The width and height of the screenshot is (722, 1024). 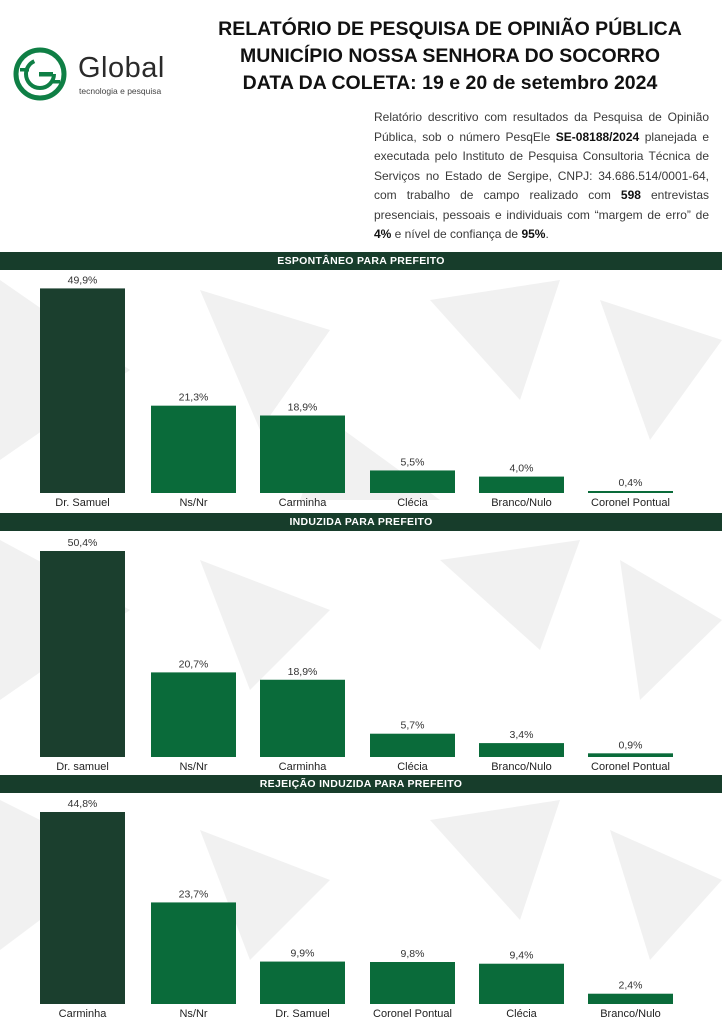 I want to click on value-label: 21,3%, so click(x=194, y=398).